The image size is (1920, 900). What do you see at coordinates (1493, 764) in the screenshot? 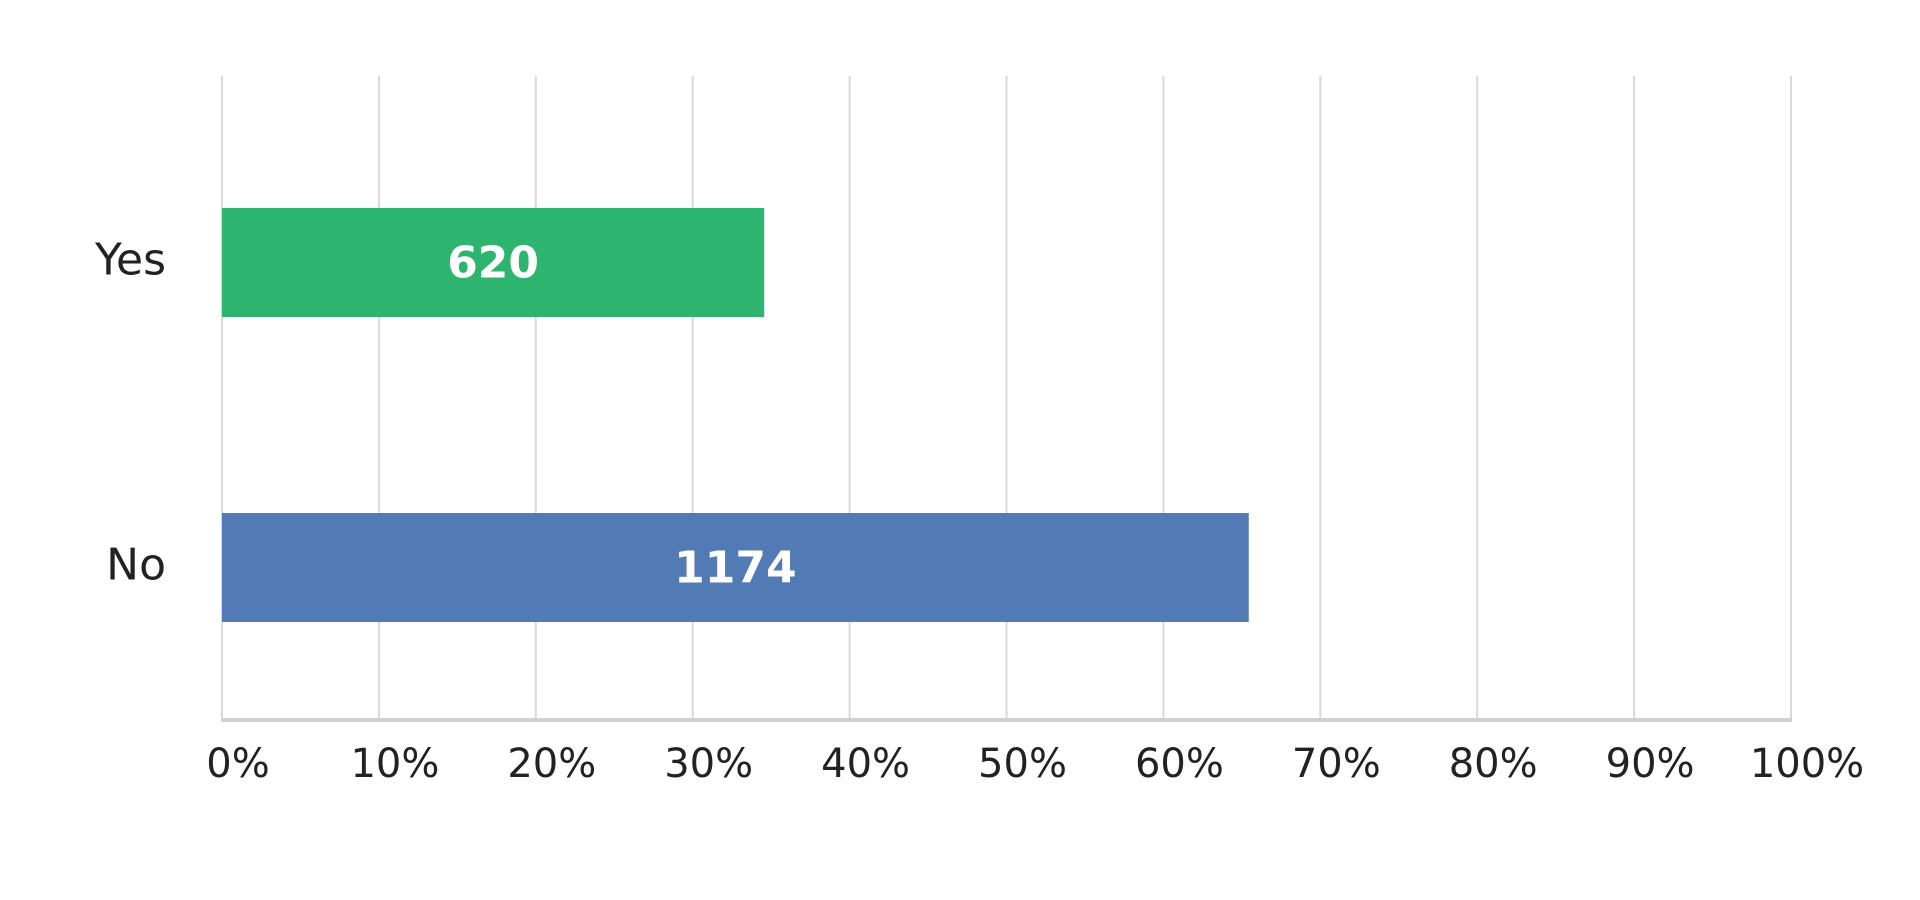
I see `x-tick-label: 80%` at bounding box center [1493, 764].